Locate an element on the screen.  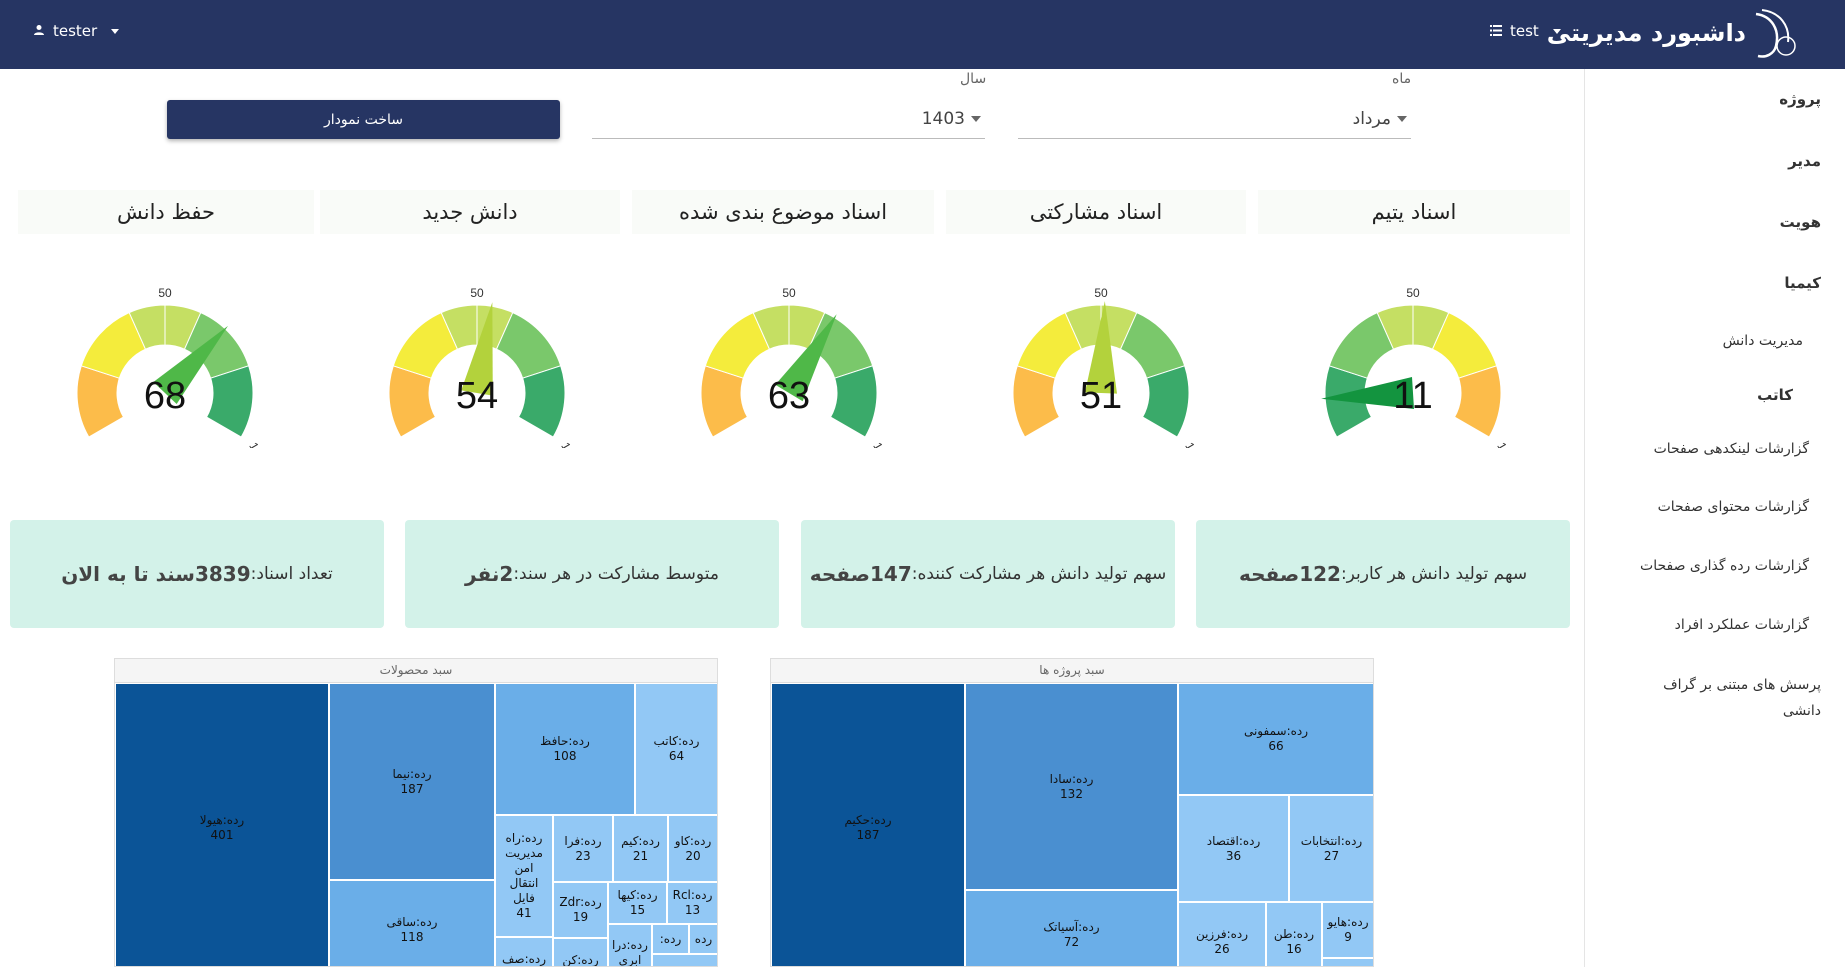
cell-value: 21 is located at coordinates (640, 855).